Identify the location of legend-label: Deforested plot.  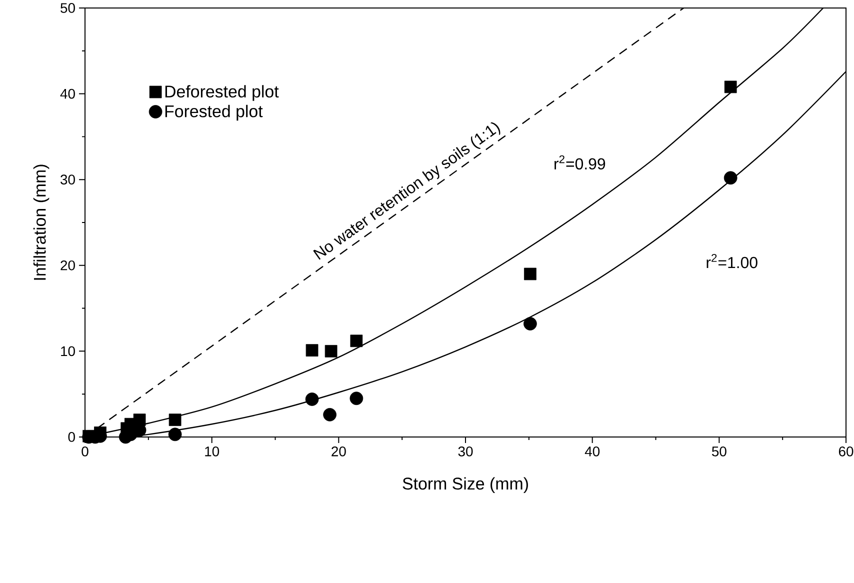
(222, 93).